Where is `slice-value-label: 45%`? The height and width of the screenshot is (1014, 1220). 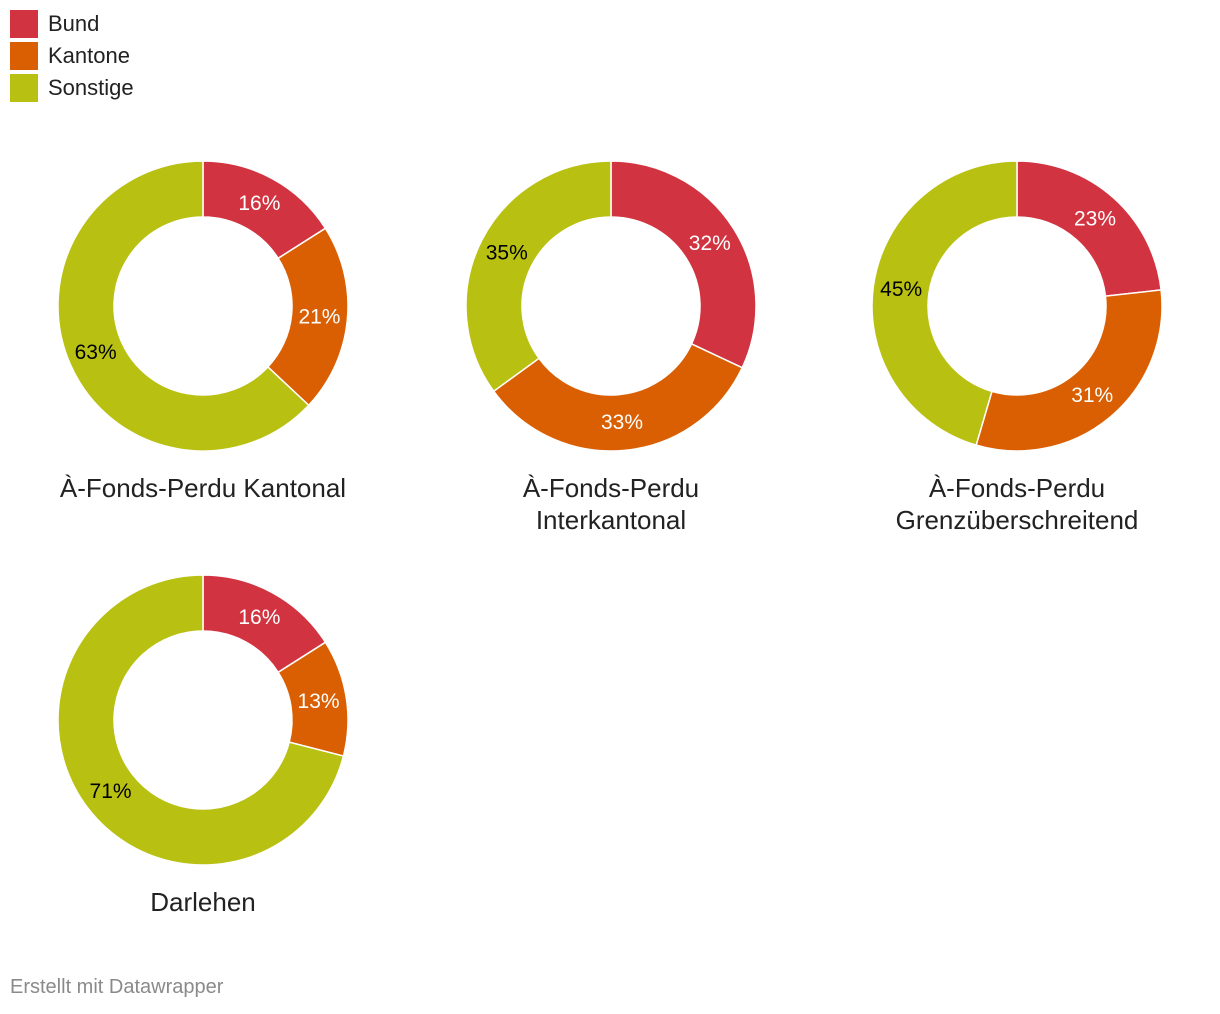 slice-value-label: 45% is located at coordinates (901, 289).